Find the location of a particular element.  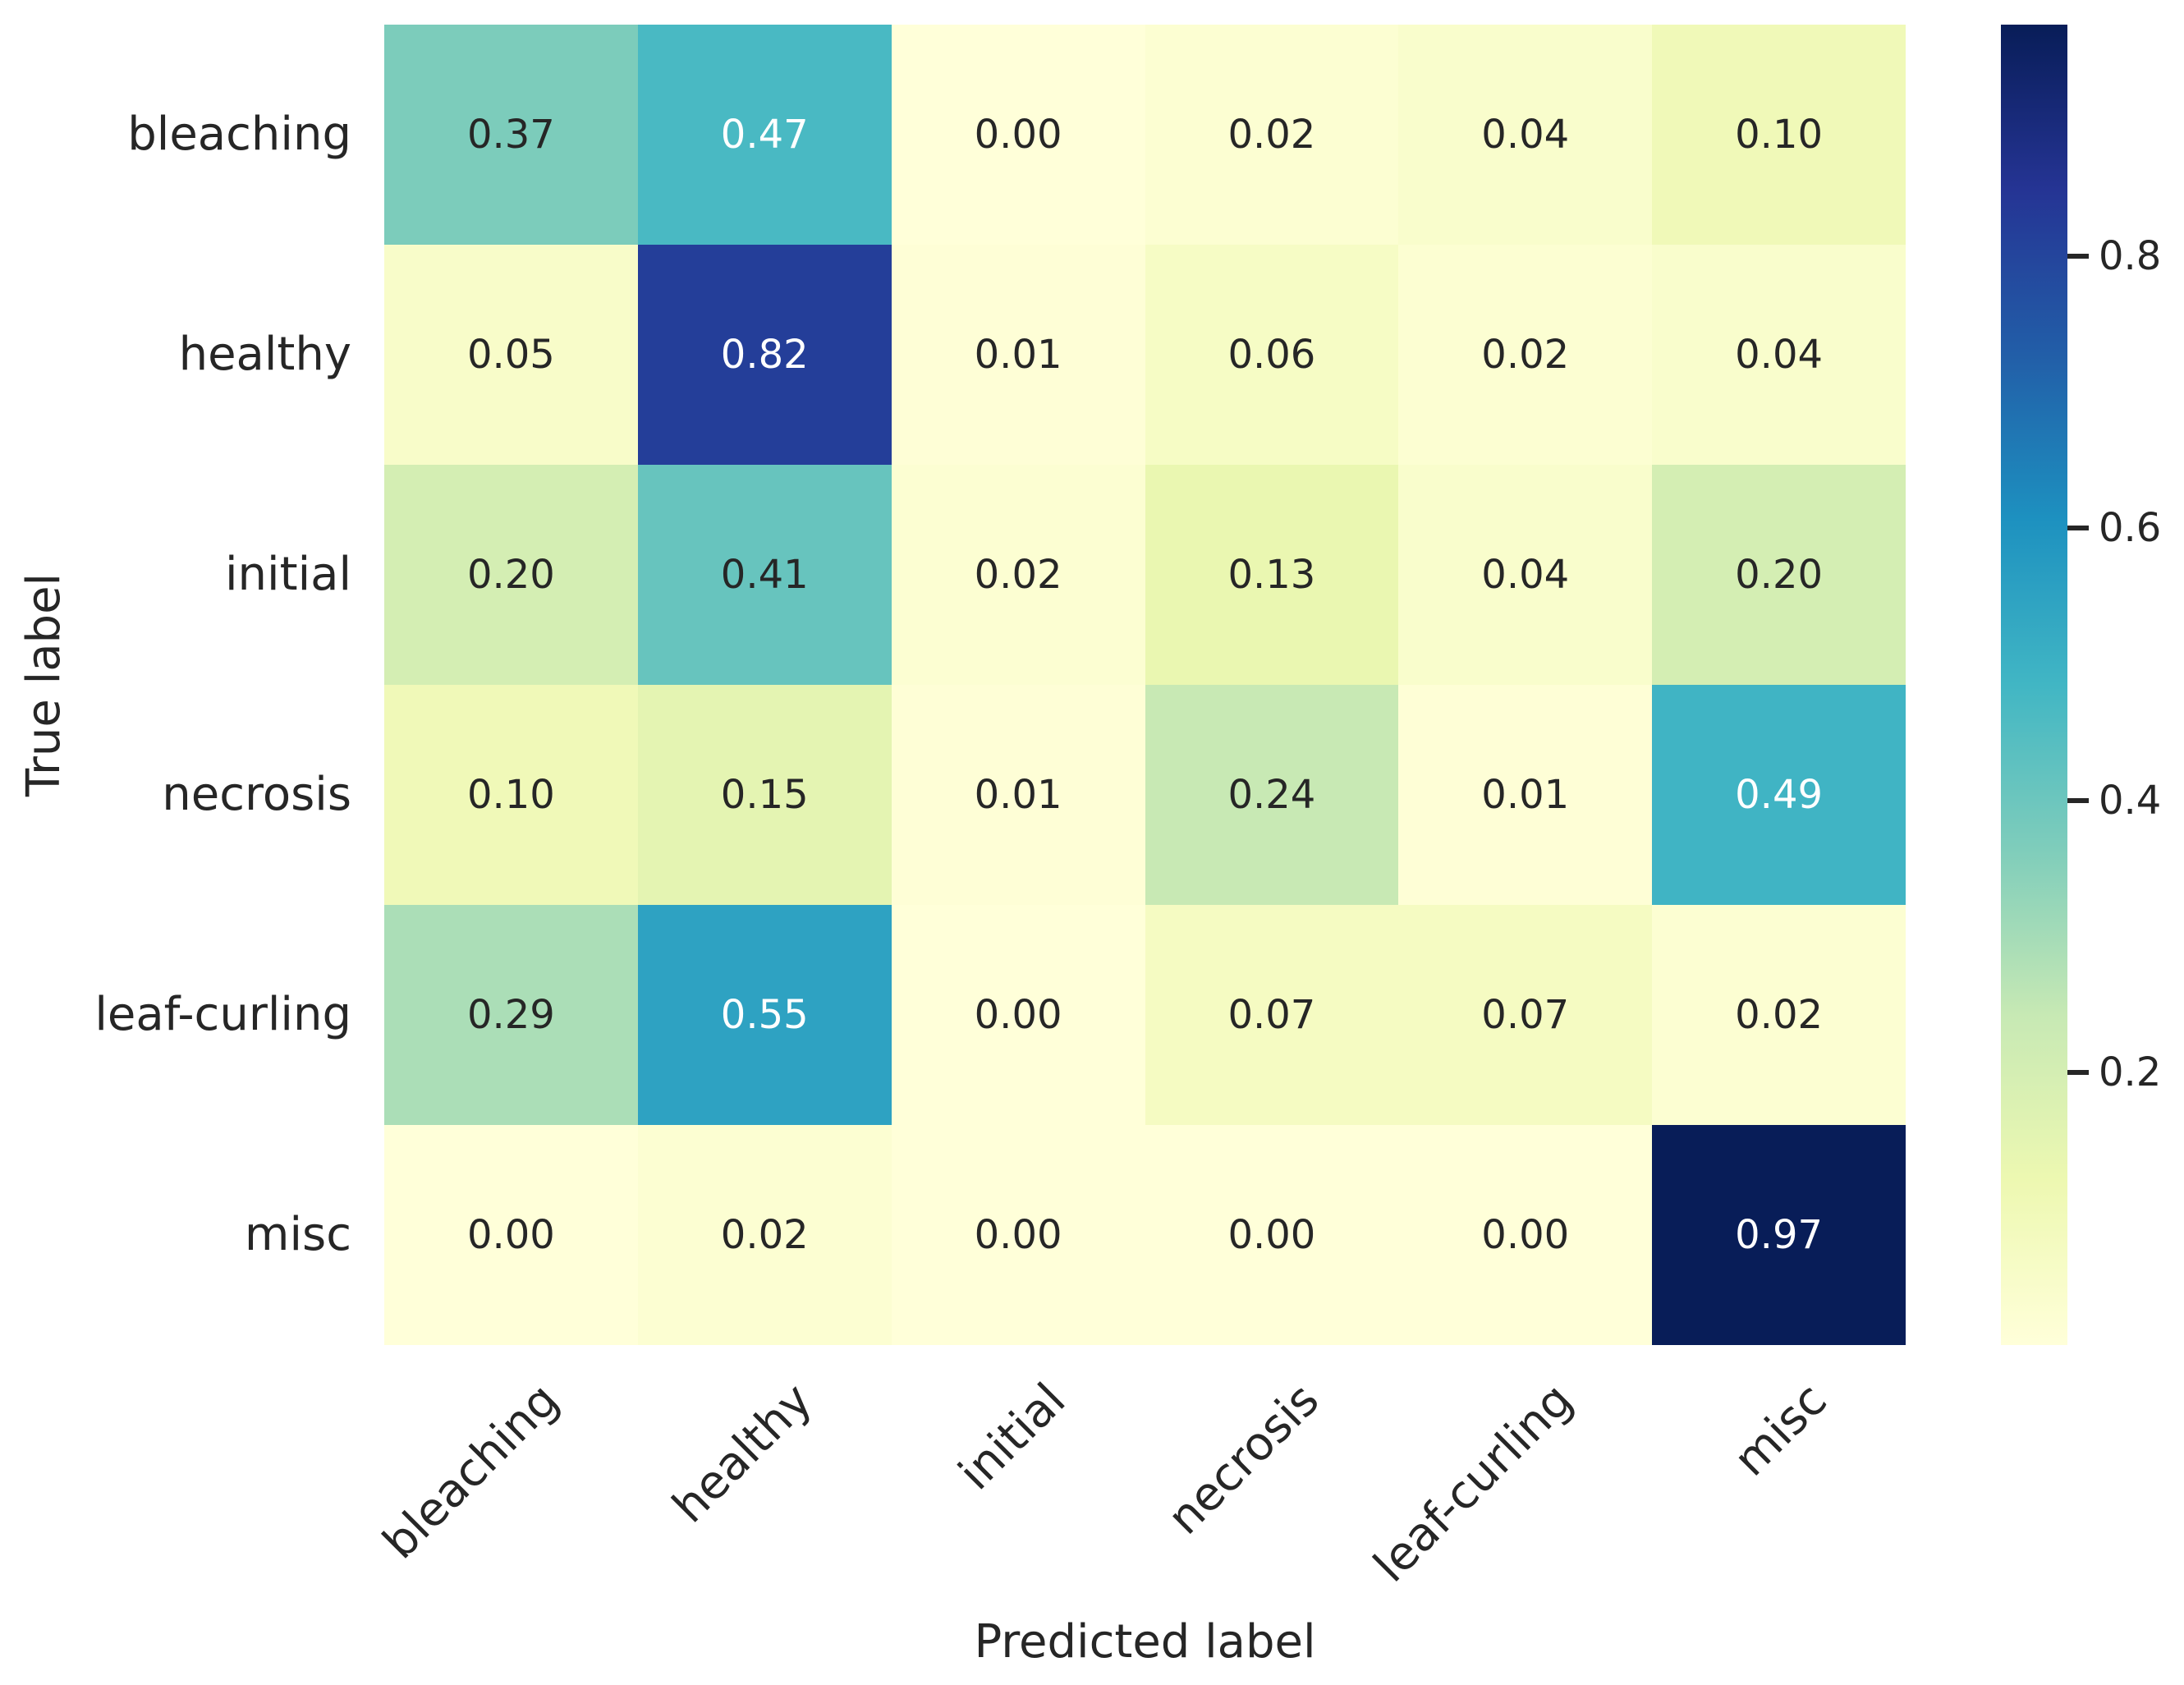

heatmap-cell-leaf-curling-leaf-curling: 0.07 is located at coordinates (1525, 1015).